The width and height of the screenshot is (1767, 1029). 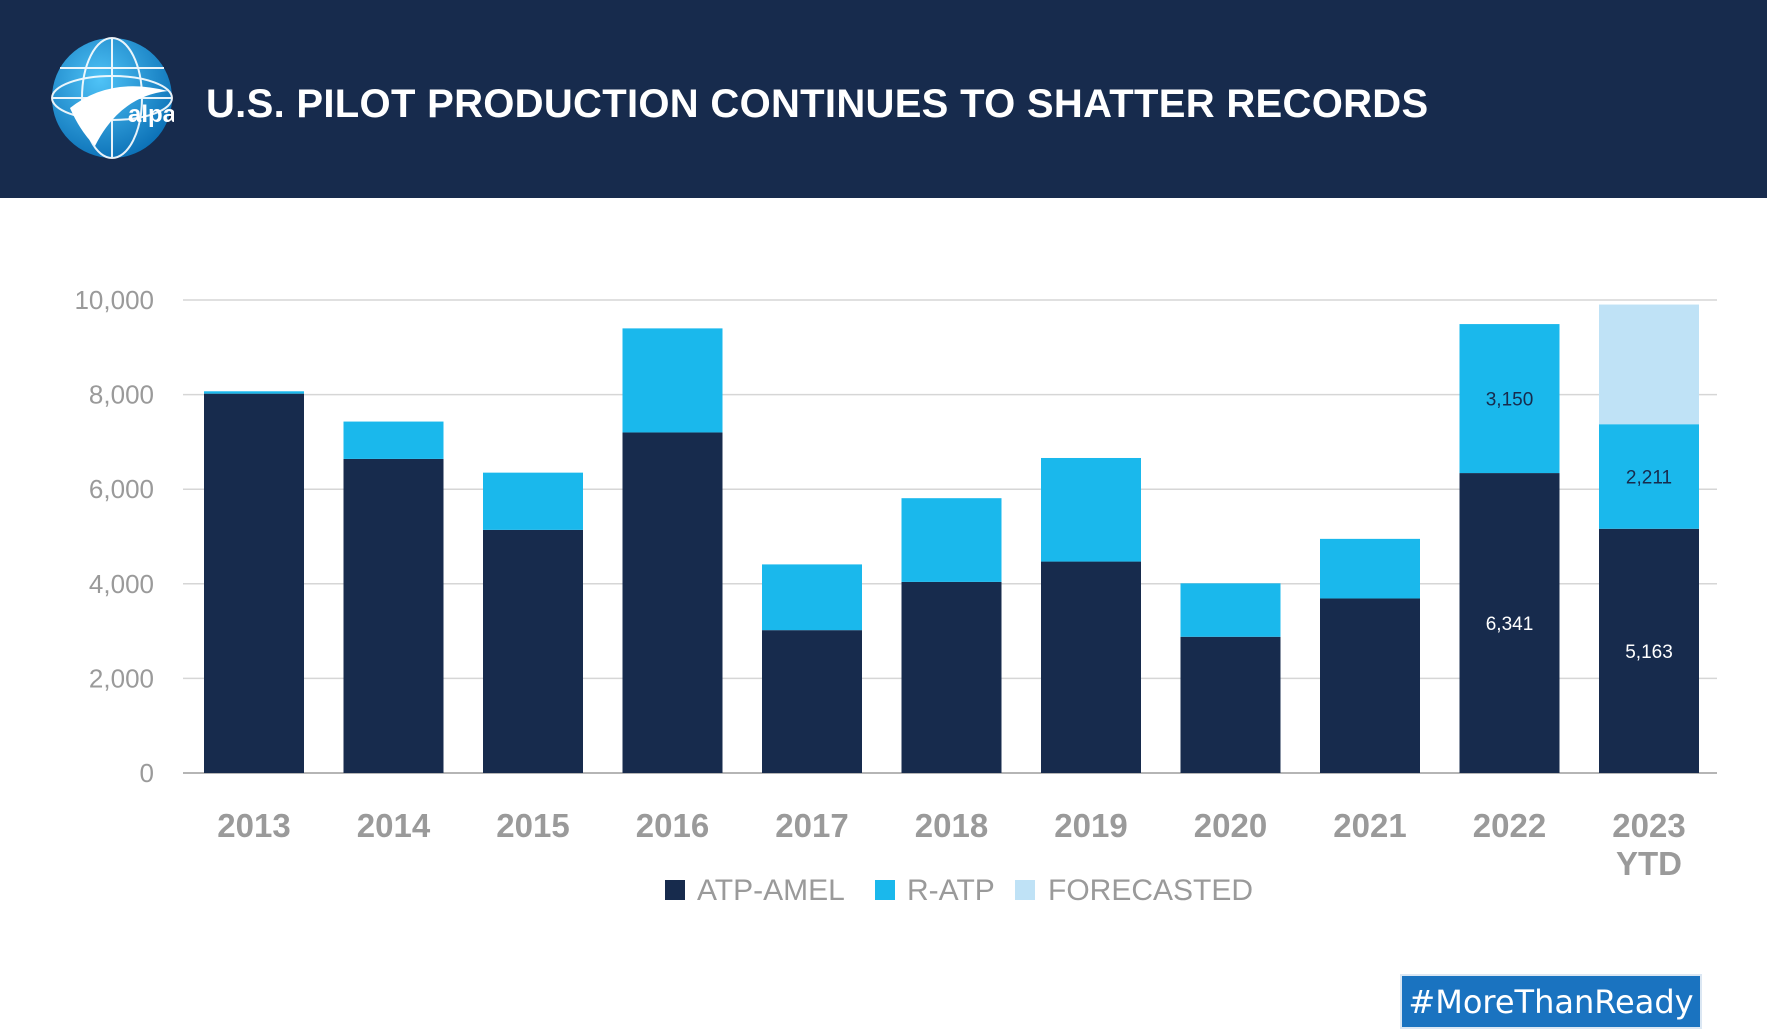 I want to click on logo-text: alpa, so click(x=151, y=114).